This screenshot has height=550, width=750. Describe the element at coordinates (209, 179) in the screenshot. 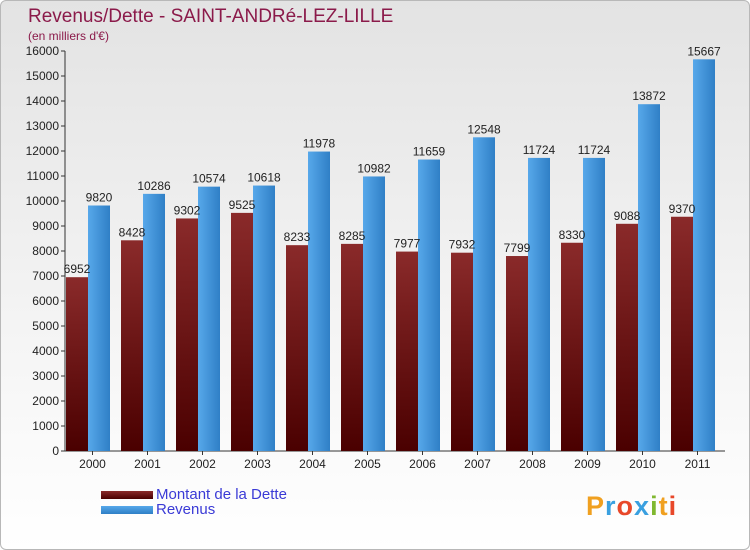

I see `value-label-revenue: 10574` at that location.